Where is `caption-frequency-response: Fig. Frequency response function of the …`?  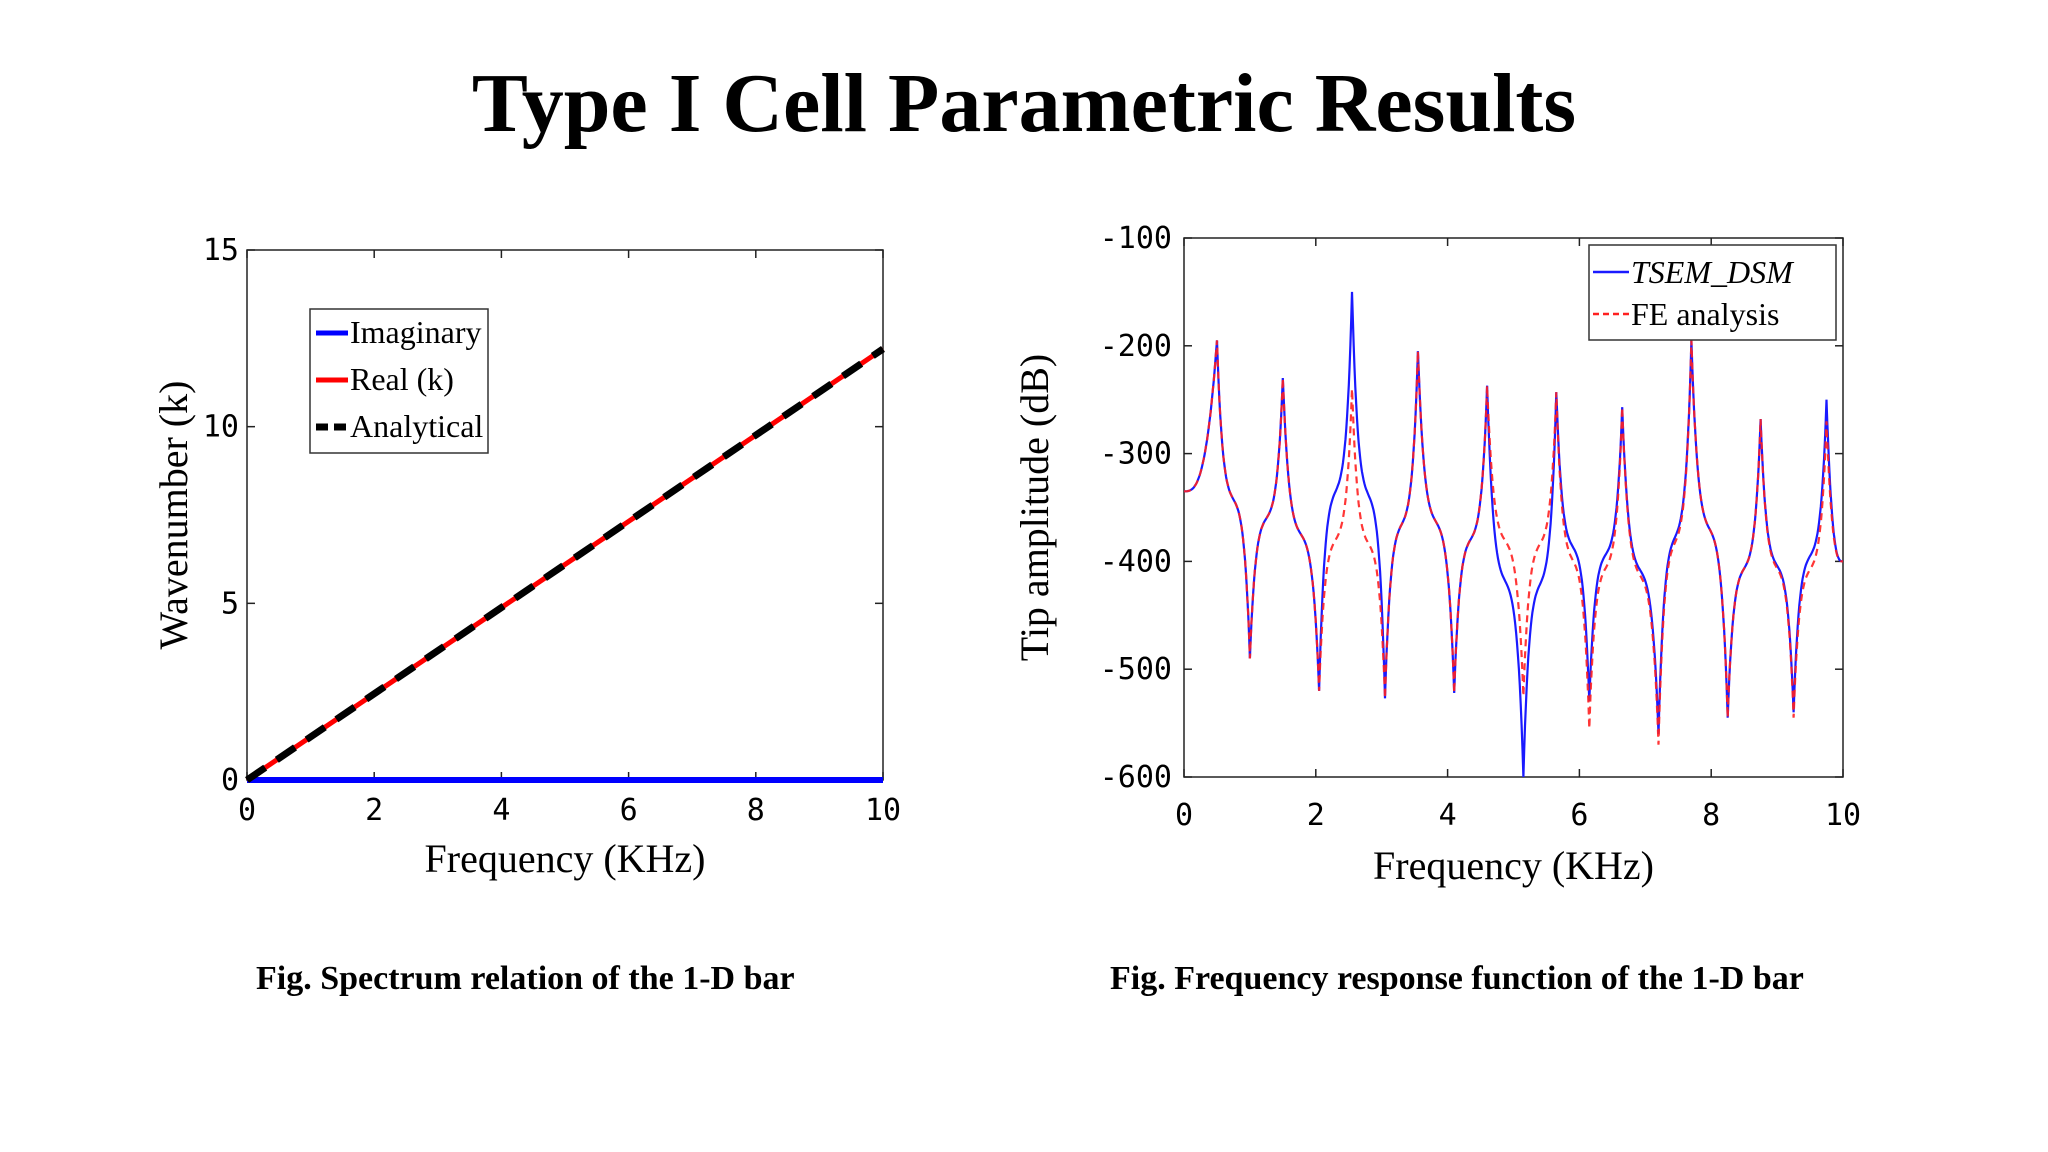 caption-frequency-response: Fig. Frequency response function of the … is located at coordinates (1457, 978).